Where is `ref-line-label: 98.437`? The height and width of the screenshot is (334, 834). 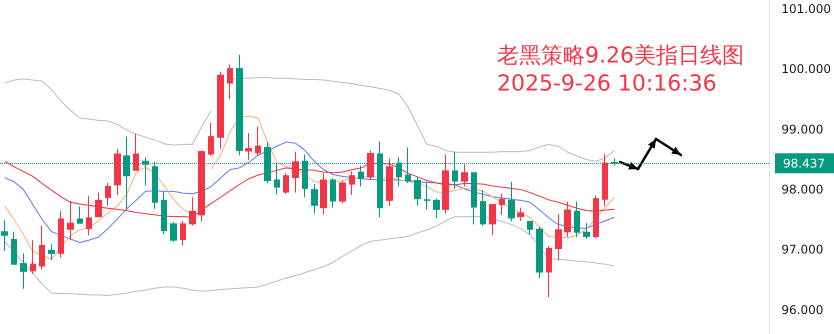
ref-line-label: 98.437 is located at coordinates (804, 163).